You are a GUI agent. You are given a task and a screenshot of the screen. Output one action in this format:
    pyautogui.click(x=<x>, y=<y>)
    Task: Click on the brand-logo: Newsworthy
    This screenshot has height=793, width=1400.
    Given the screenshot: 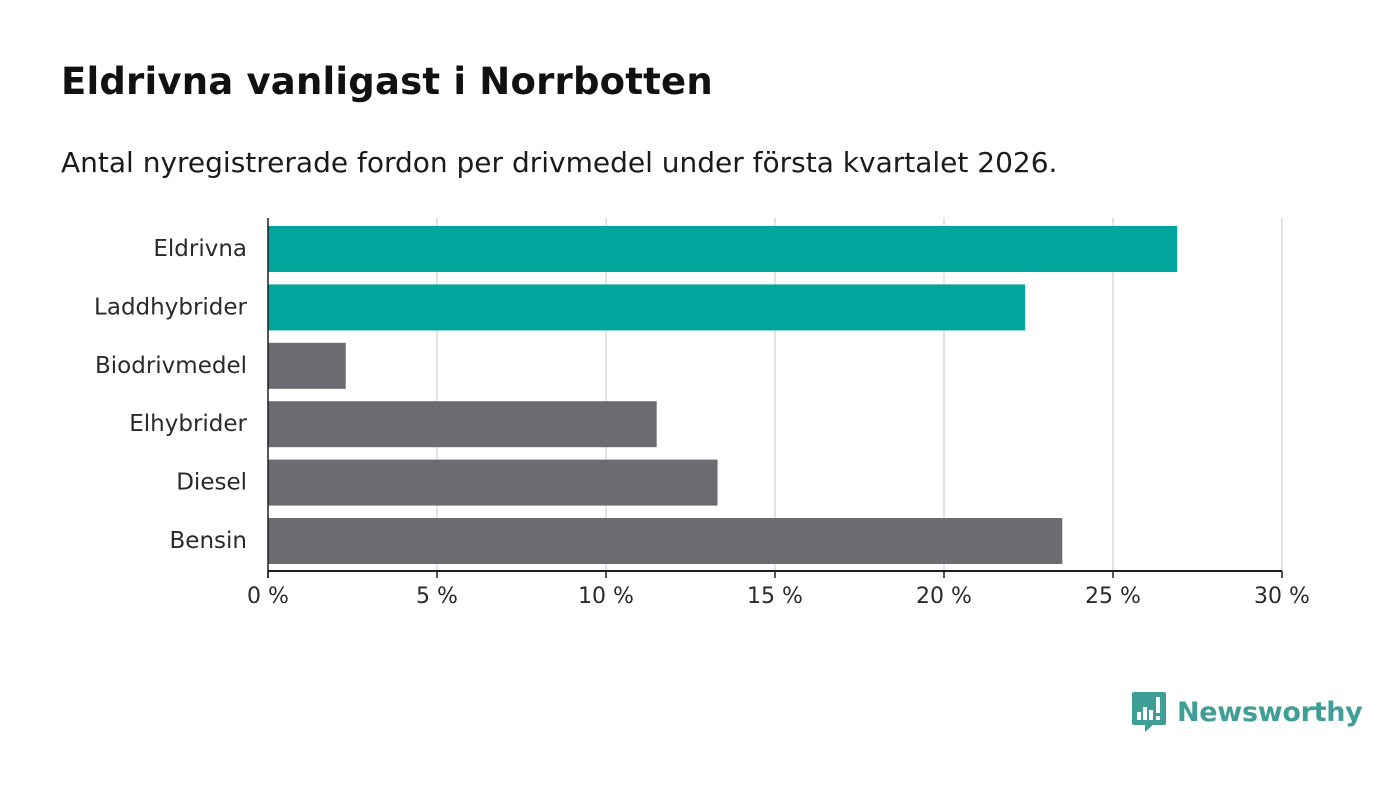 What is the action you would take?
    pyautogui.click(x=1247, y=712)
    